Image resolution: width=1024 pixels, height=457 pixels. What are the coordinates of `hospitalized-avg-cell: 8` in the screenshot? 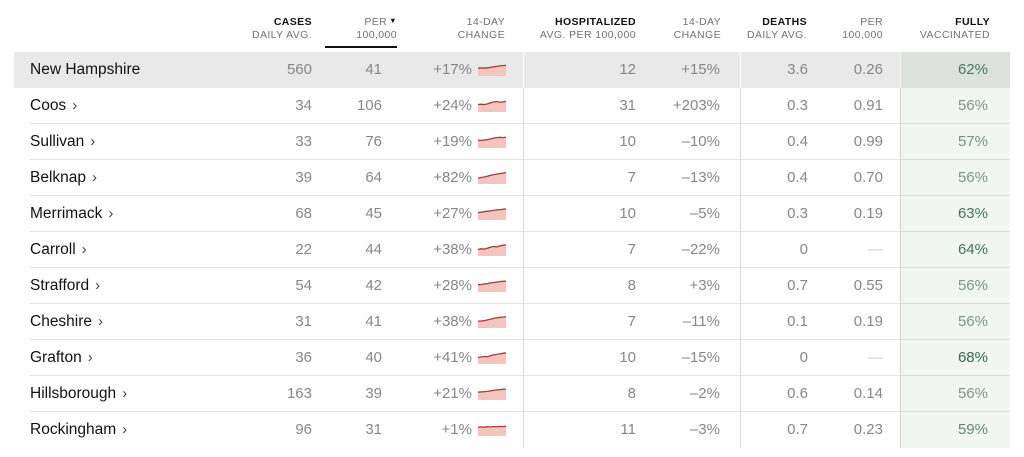 It's located at (631, 393).